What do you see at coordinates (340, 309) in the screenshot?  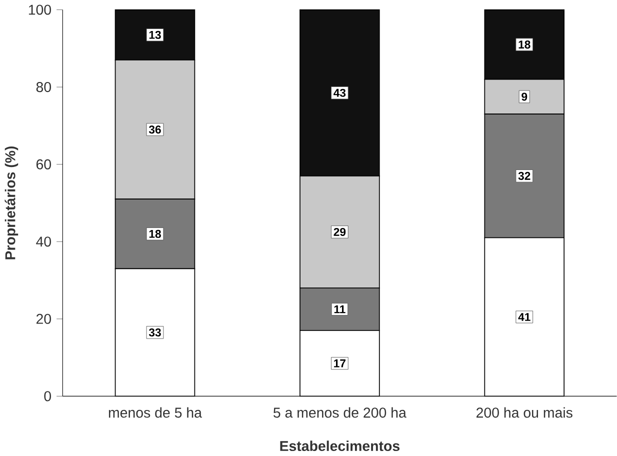 I see `data-label: 11` at bounding box center [340, 309].